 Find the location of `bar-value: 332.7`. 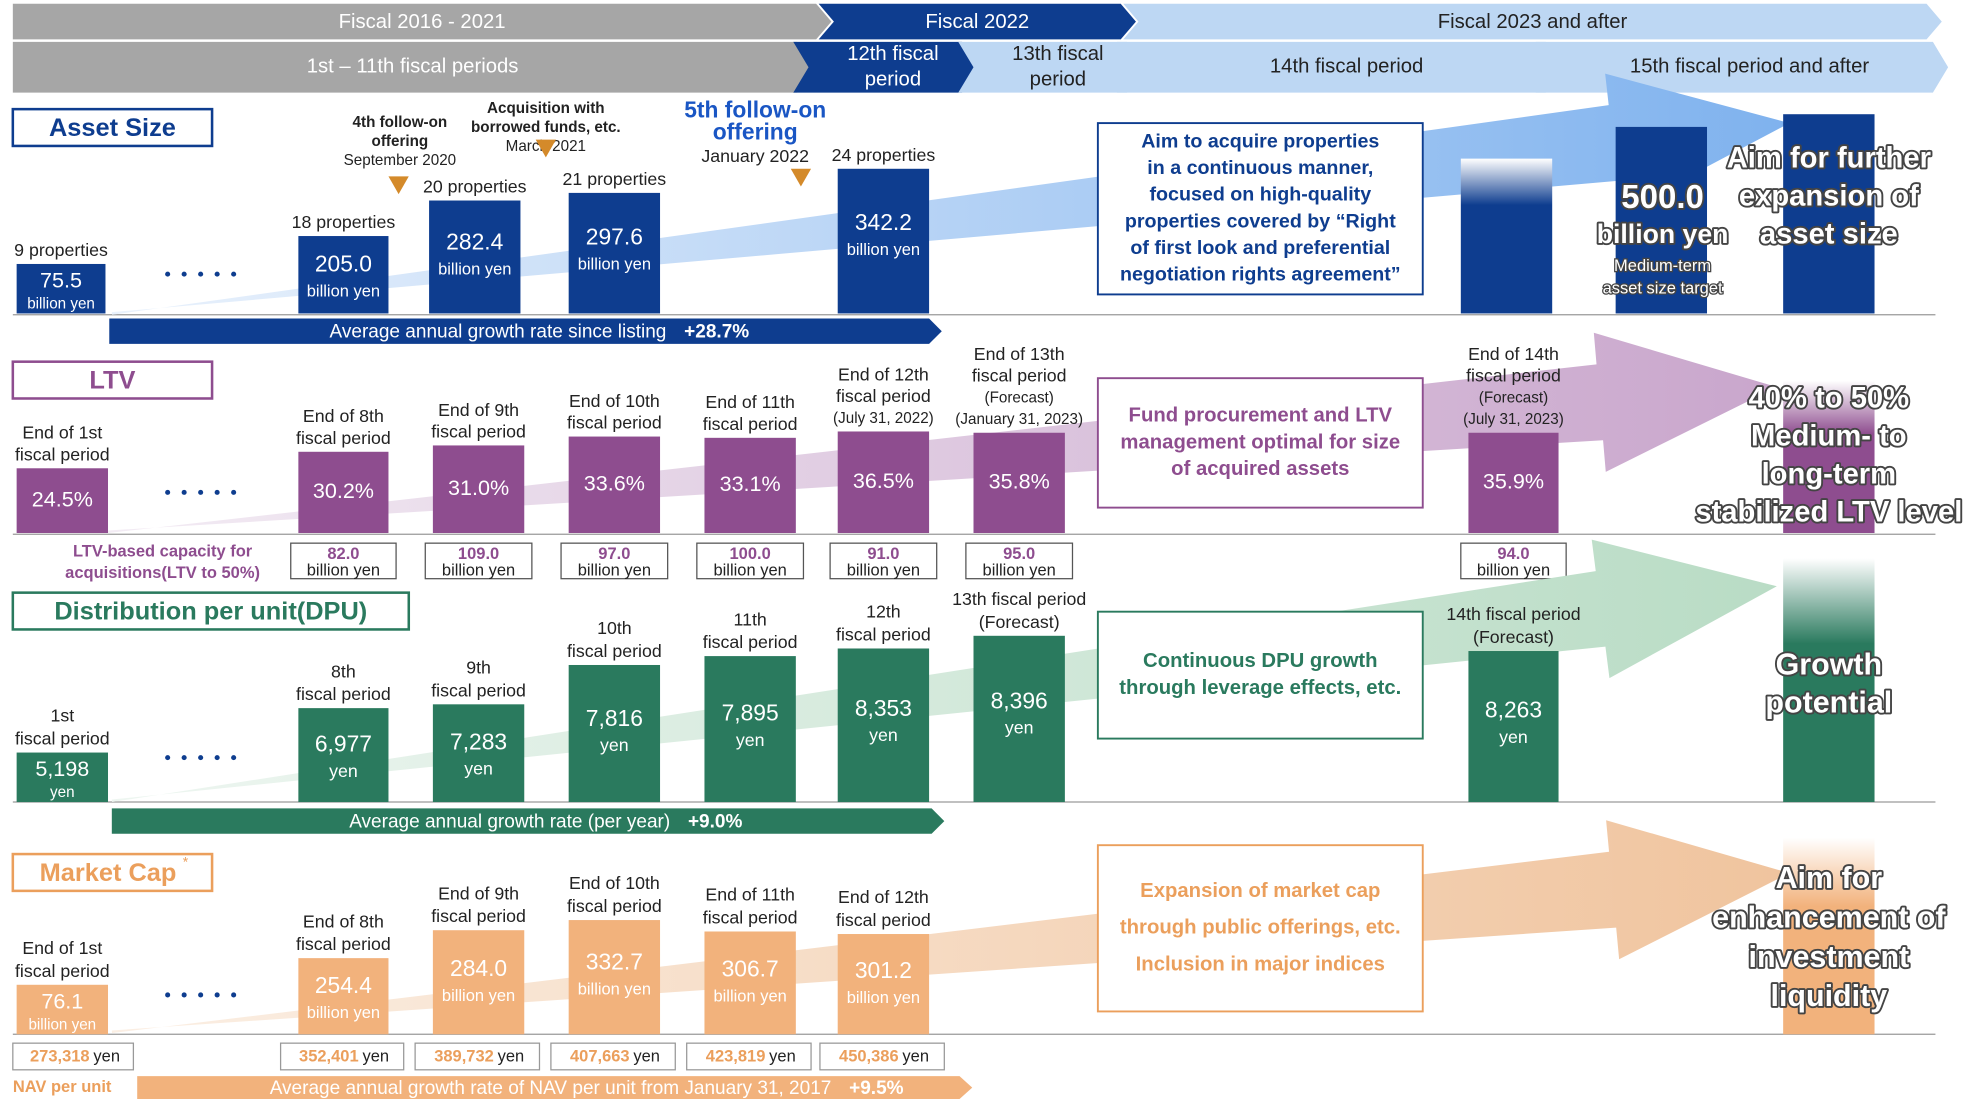

bar-value: 332.7 is located at coordinates (614, 961).